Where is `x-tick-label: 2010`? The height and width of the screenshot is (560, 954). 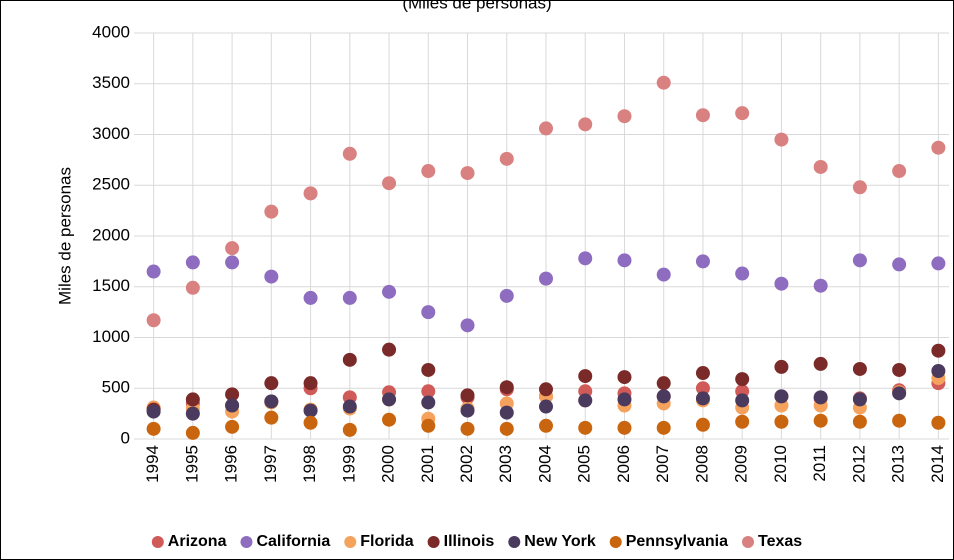
x-tick-label: 2010 is located at coordinates (780, 464).